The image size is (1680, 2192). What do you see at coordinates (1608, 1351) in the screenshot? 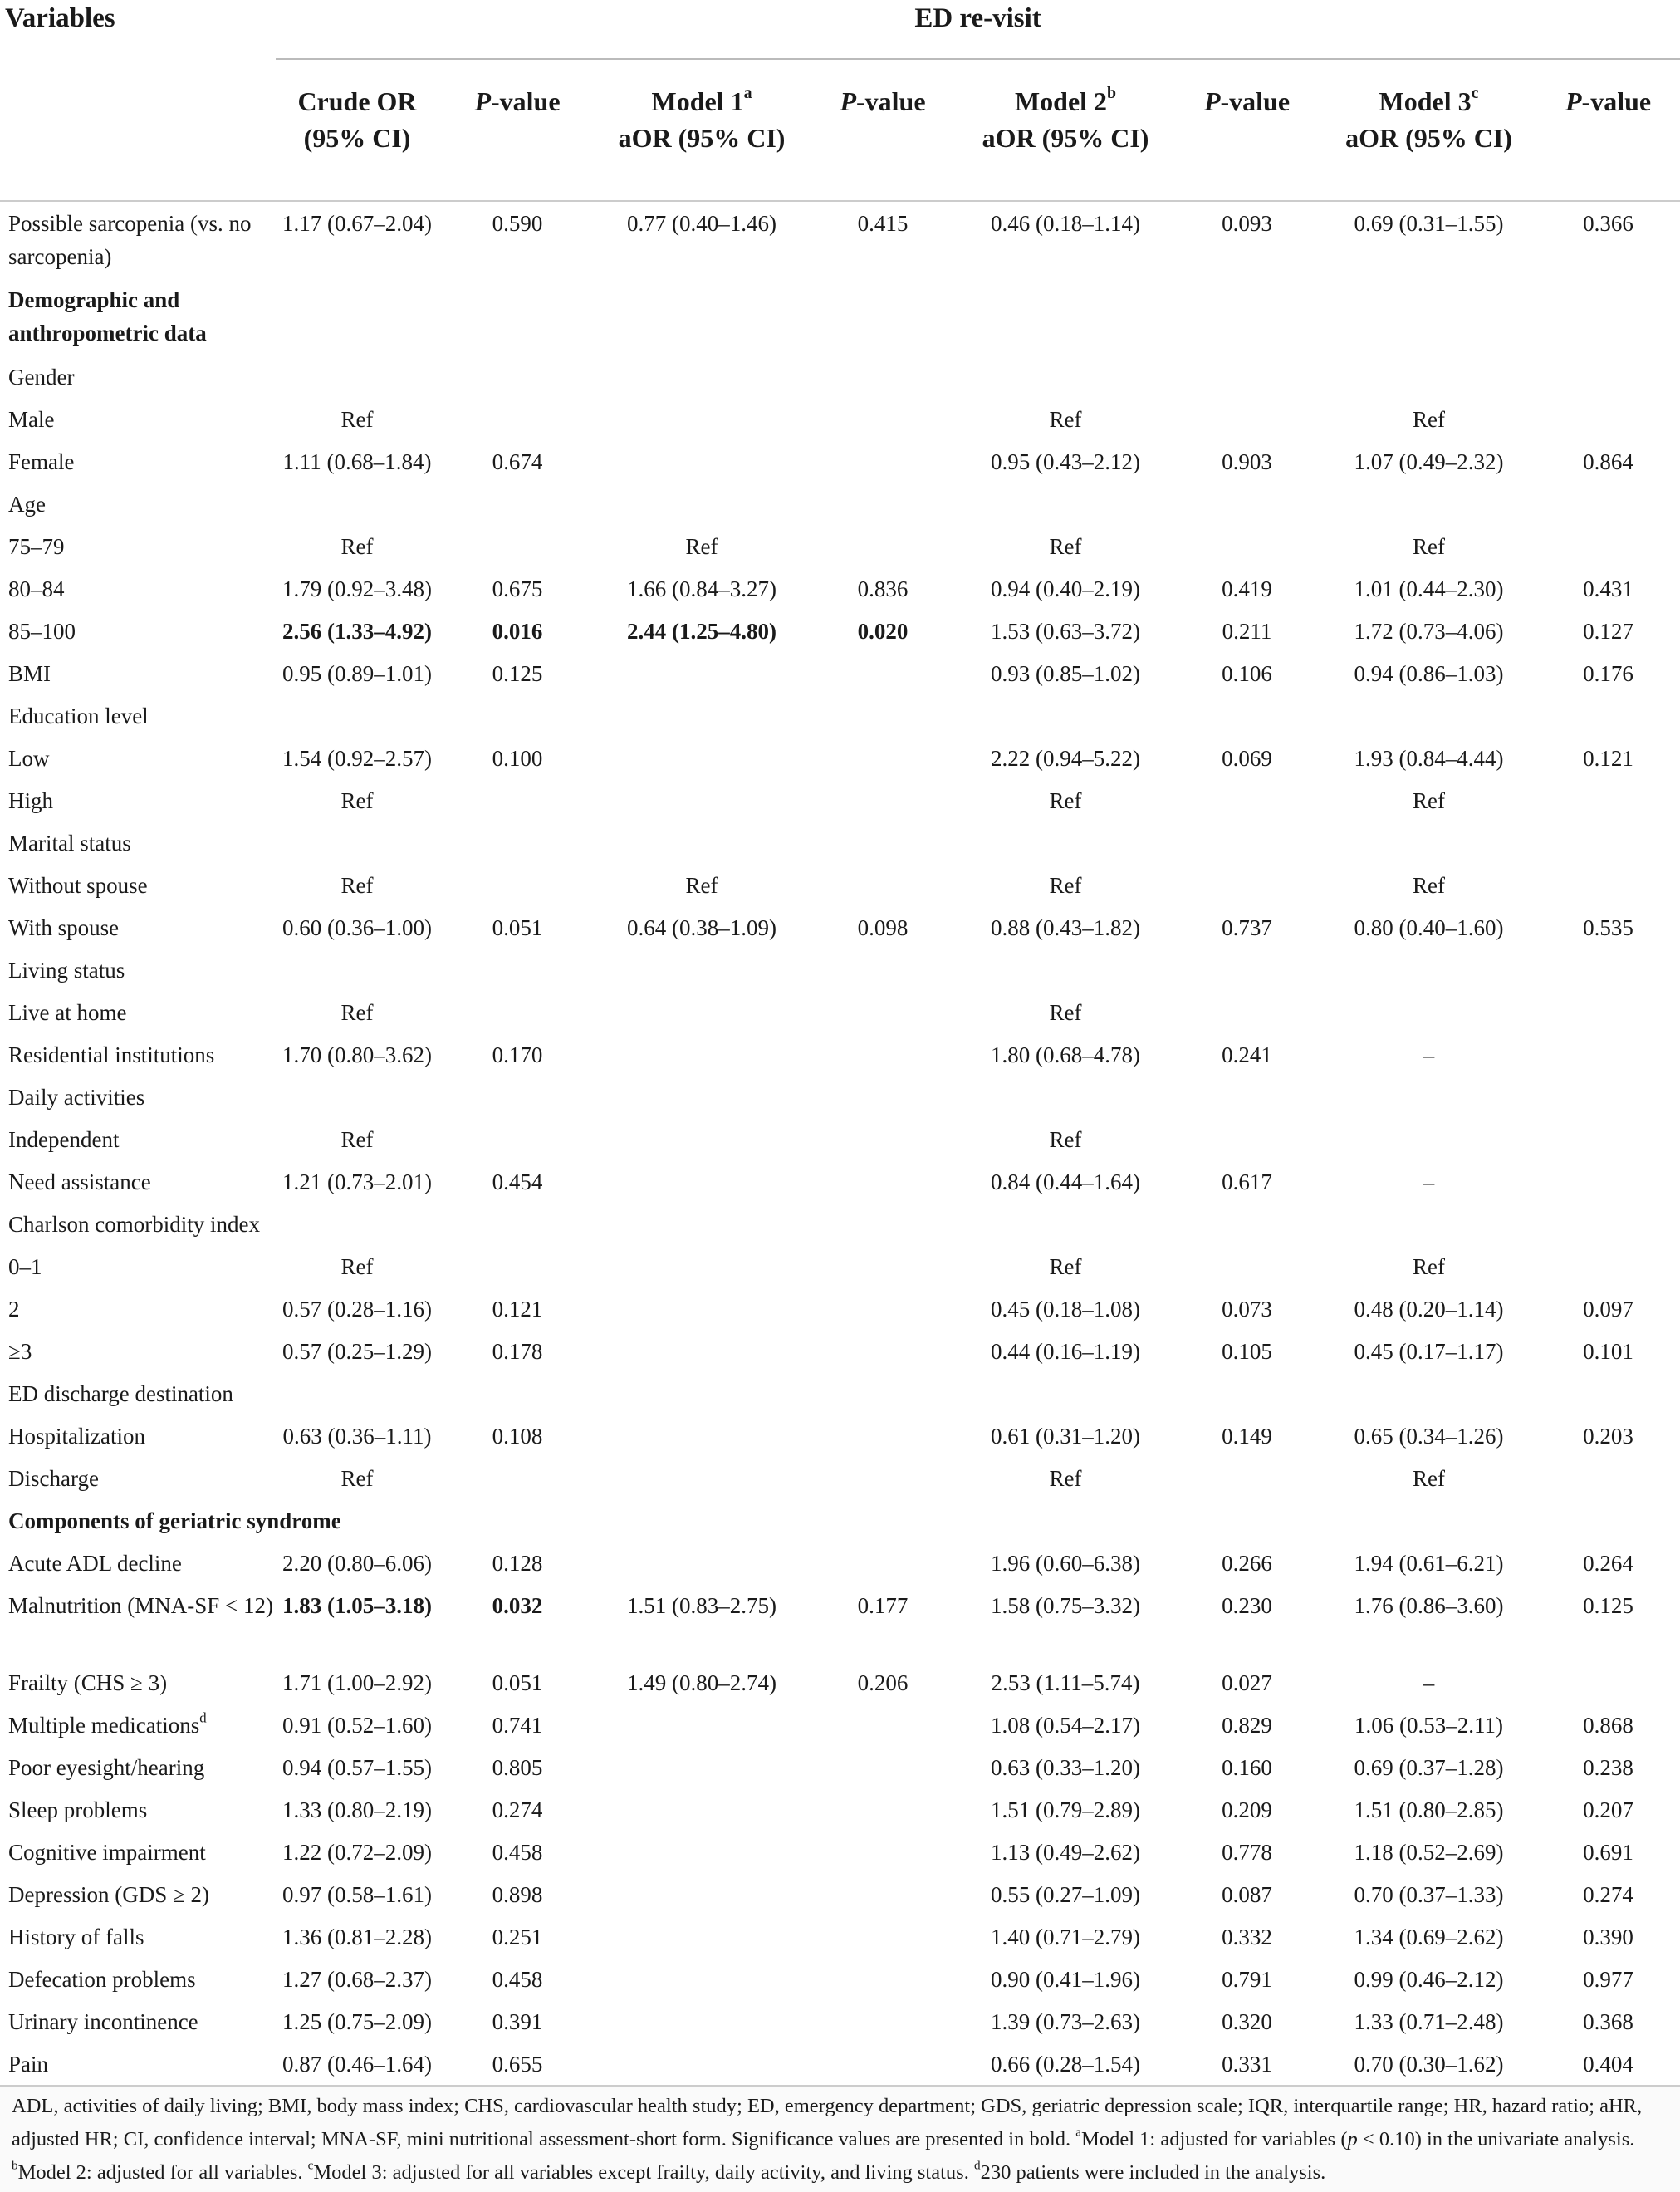
I see `table-cell: 0.101` at bounding box center [1608, 1351].